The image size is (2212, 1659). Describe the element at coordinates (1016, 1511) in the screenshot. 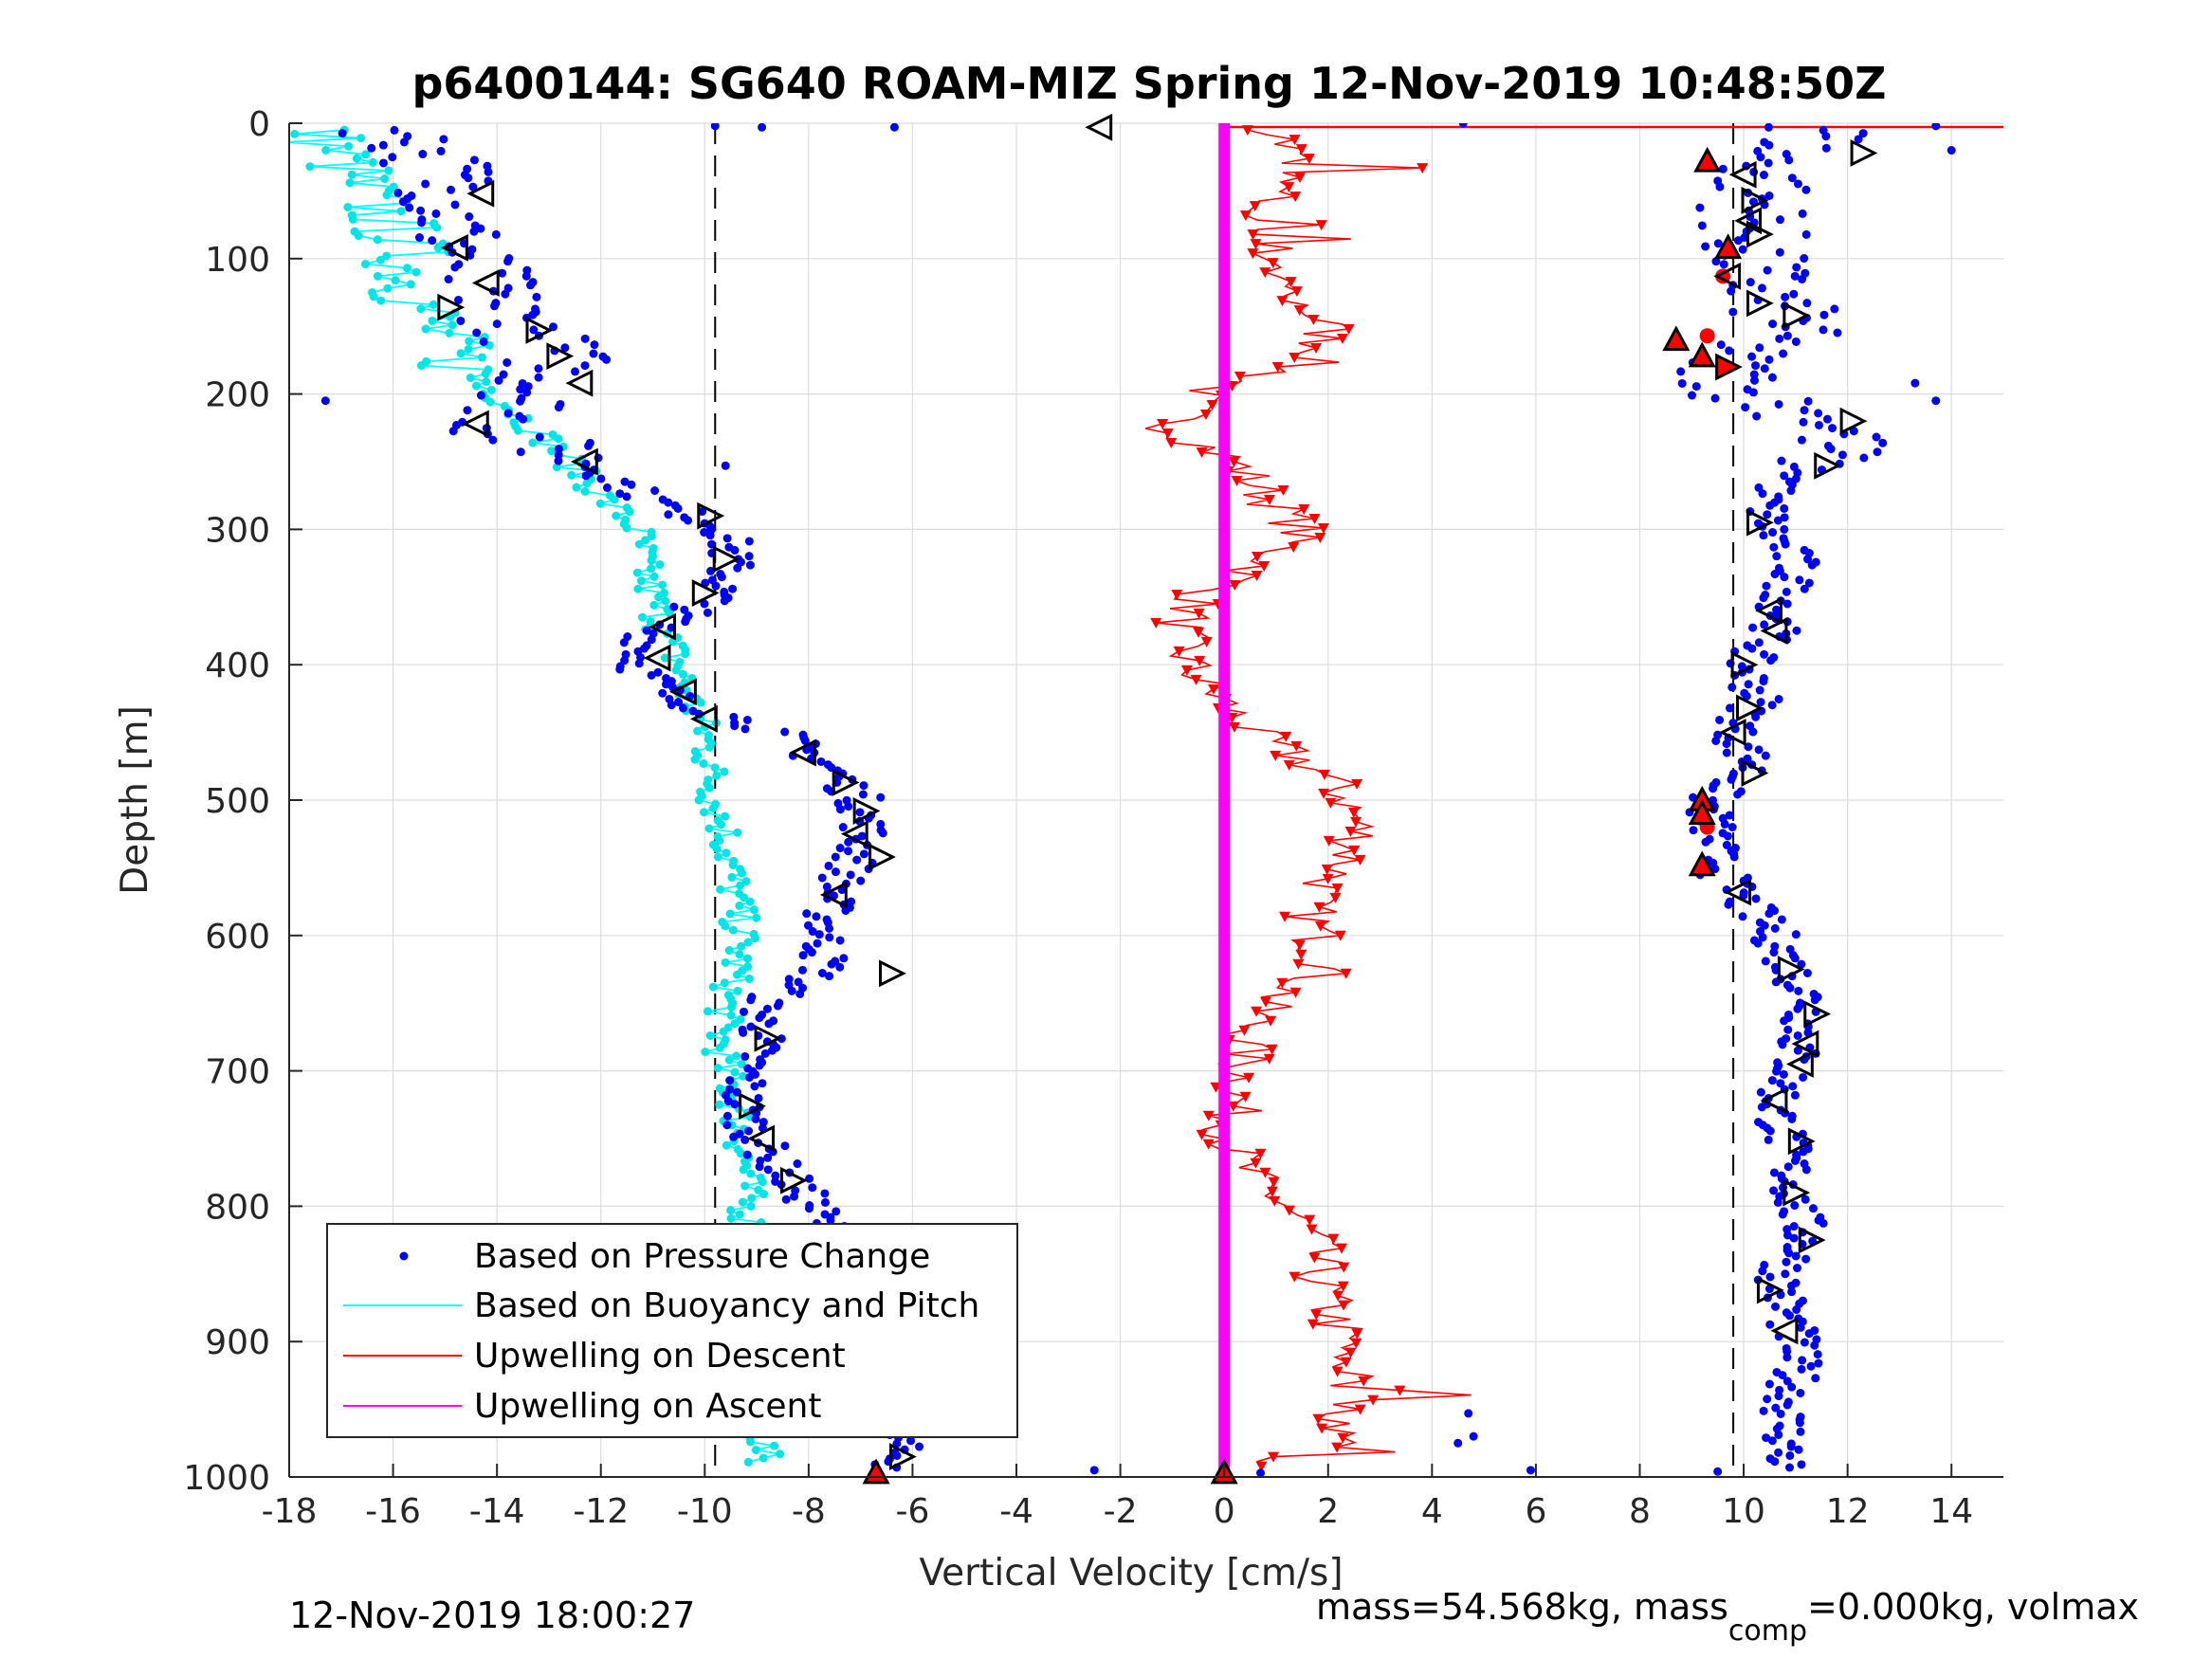

I see `x-tick-label: -4` at that location.